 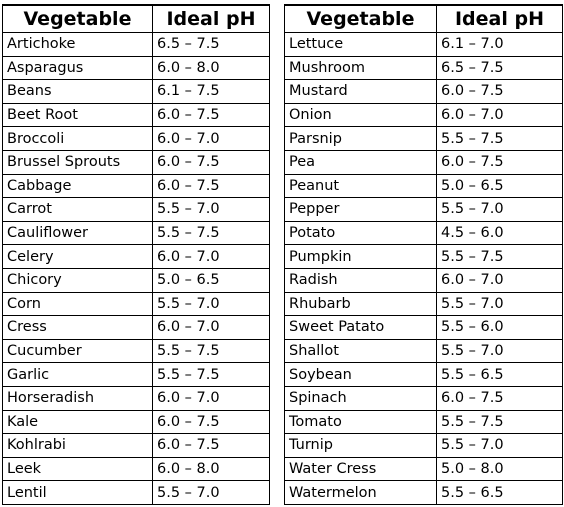 What do you see at coordinates (77, 68) in the screenshot?
I see `vegetable-cell: Asparagus` at bounding box center [77, 68].